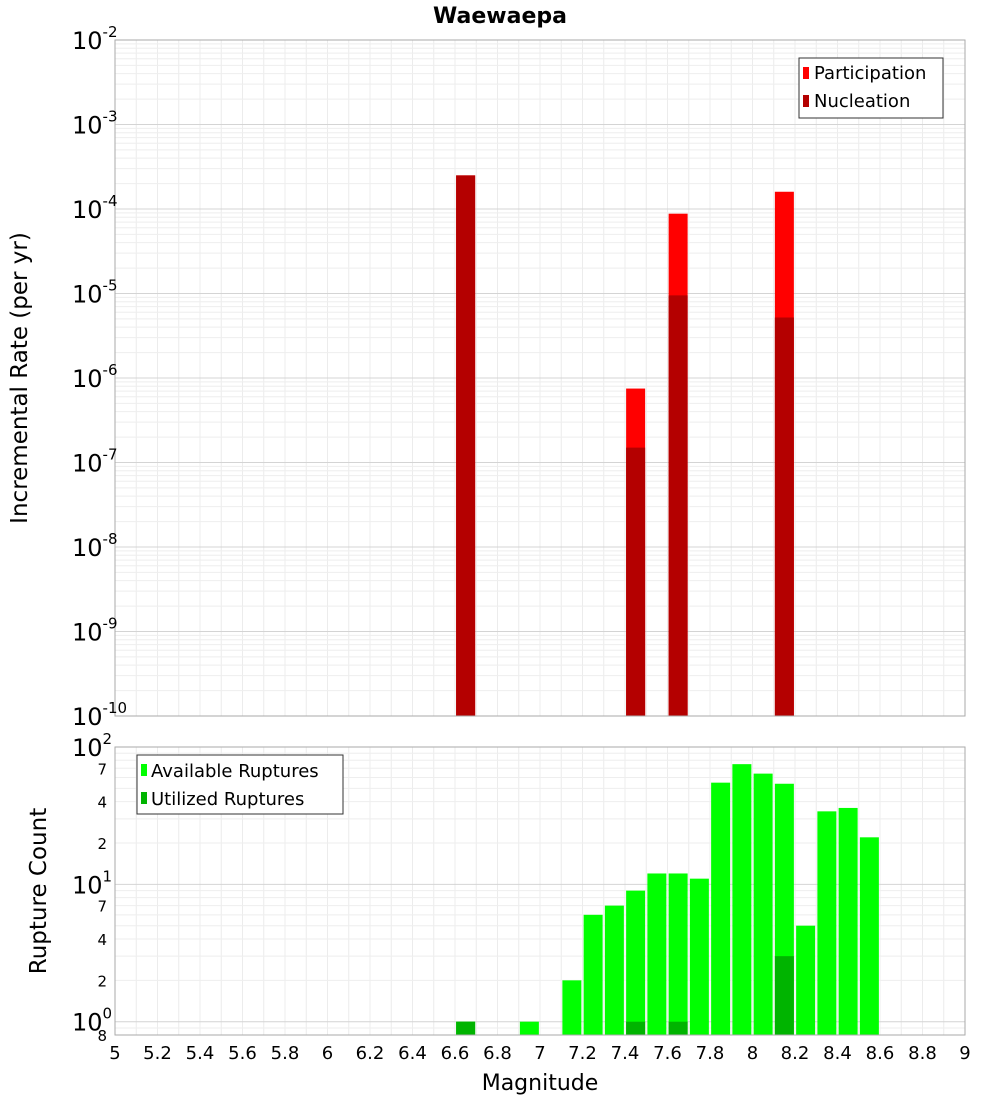 The image size is (1000, 1100). What do you see at coordinates (752, 1053) in the screenshot?
I see `x-tick-label: 8` at bounding box center [752, 1053].